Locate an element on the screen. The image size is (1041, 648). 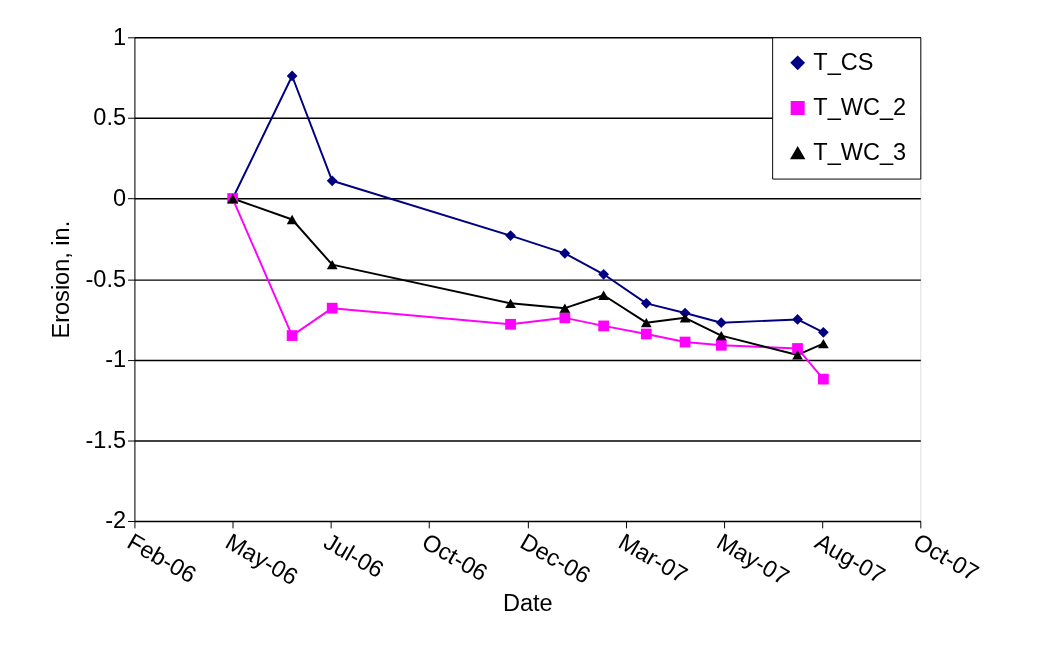
y-tick-label: -0.5 is located at coordinates (106, 278).